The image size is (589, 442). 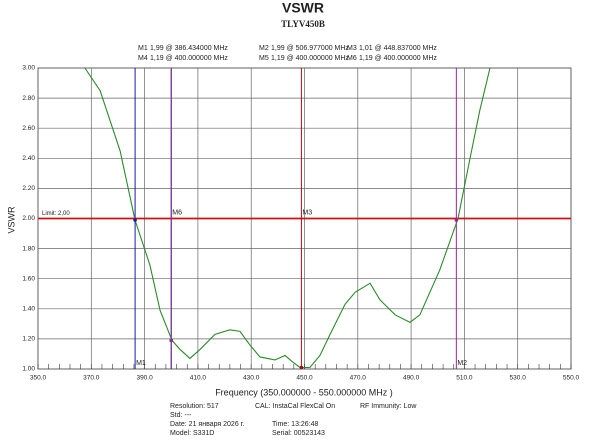 I want to click on x-axis-label: Frequency (350.000000 - 550.000000 MHz ), so click(x=304, y=392).